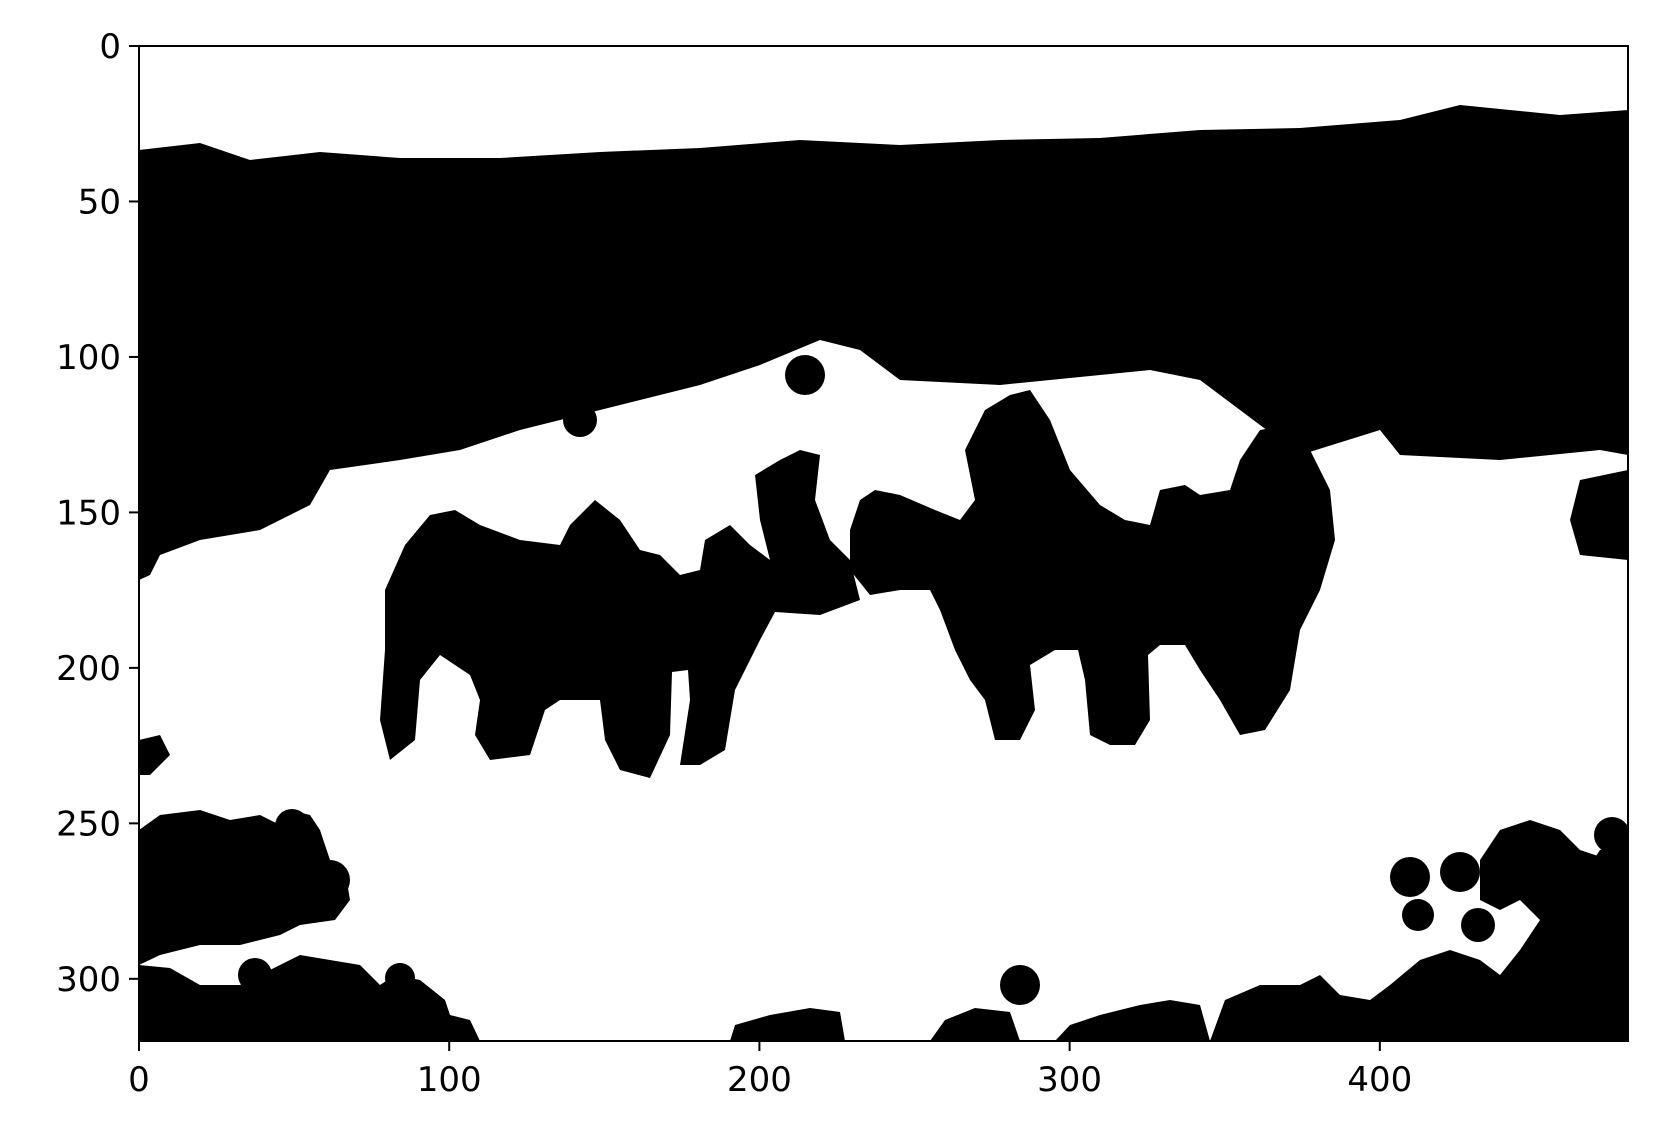 The image size is (1656, 1139). Describe the element at coordinates (1599, 515) in the screenshot. I see `mask-region-right-edge` at that location.